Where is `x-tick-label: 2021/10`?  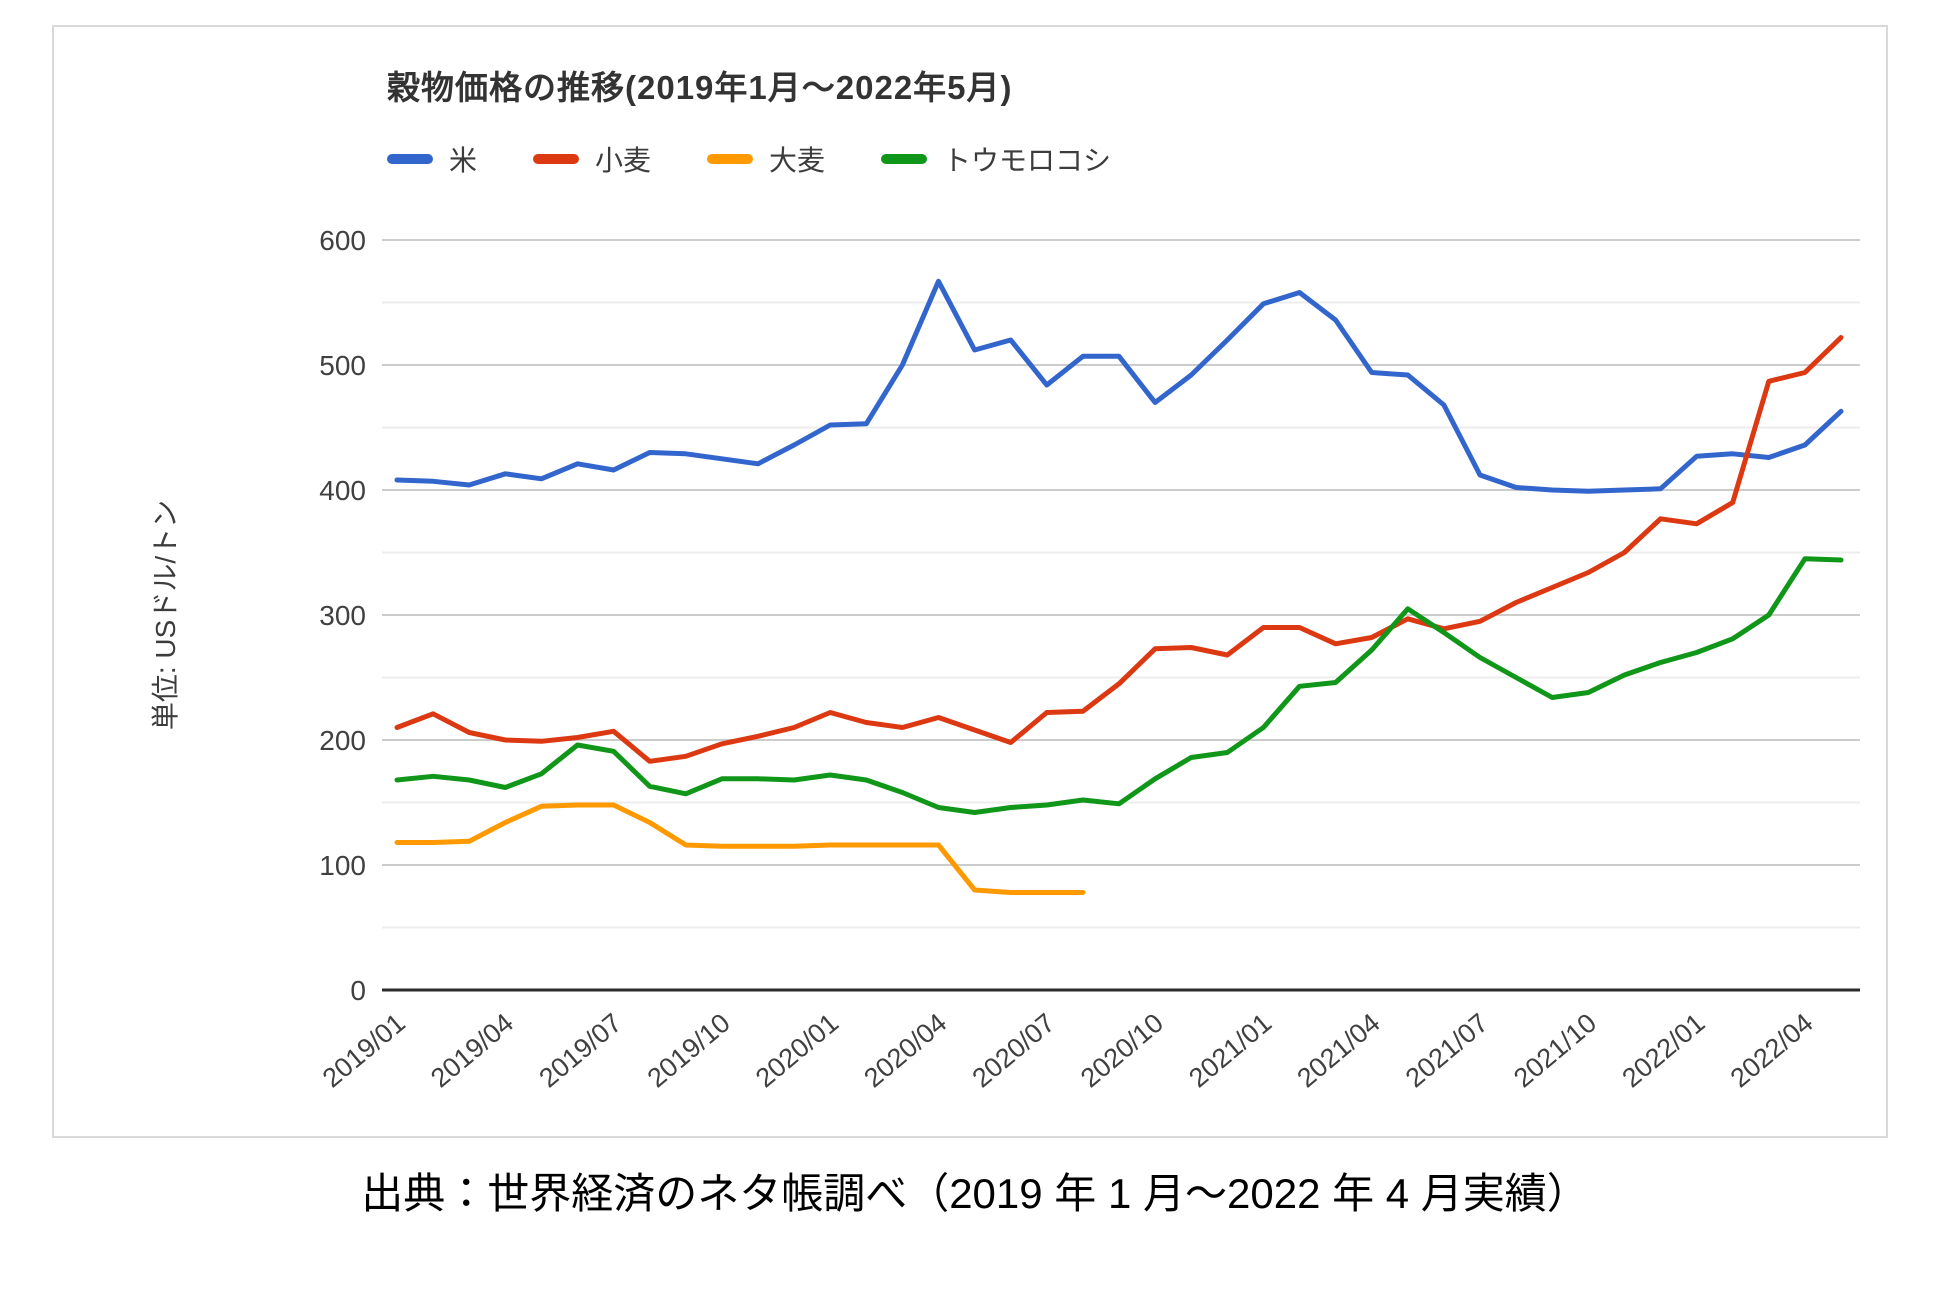 x-tick-label: 2021/10 is located at coordinates (1555, 1051).